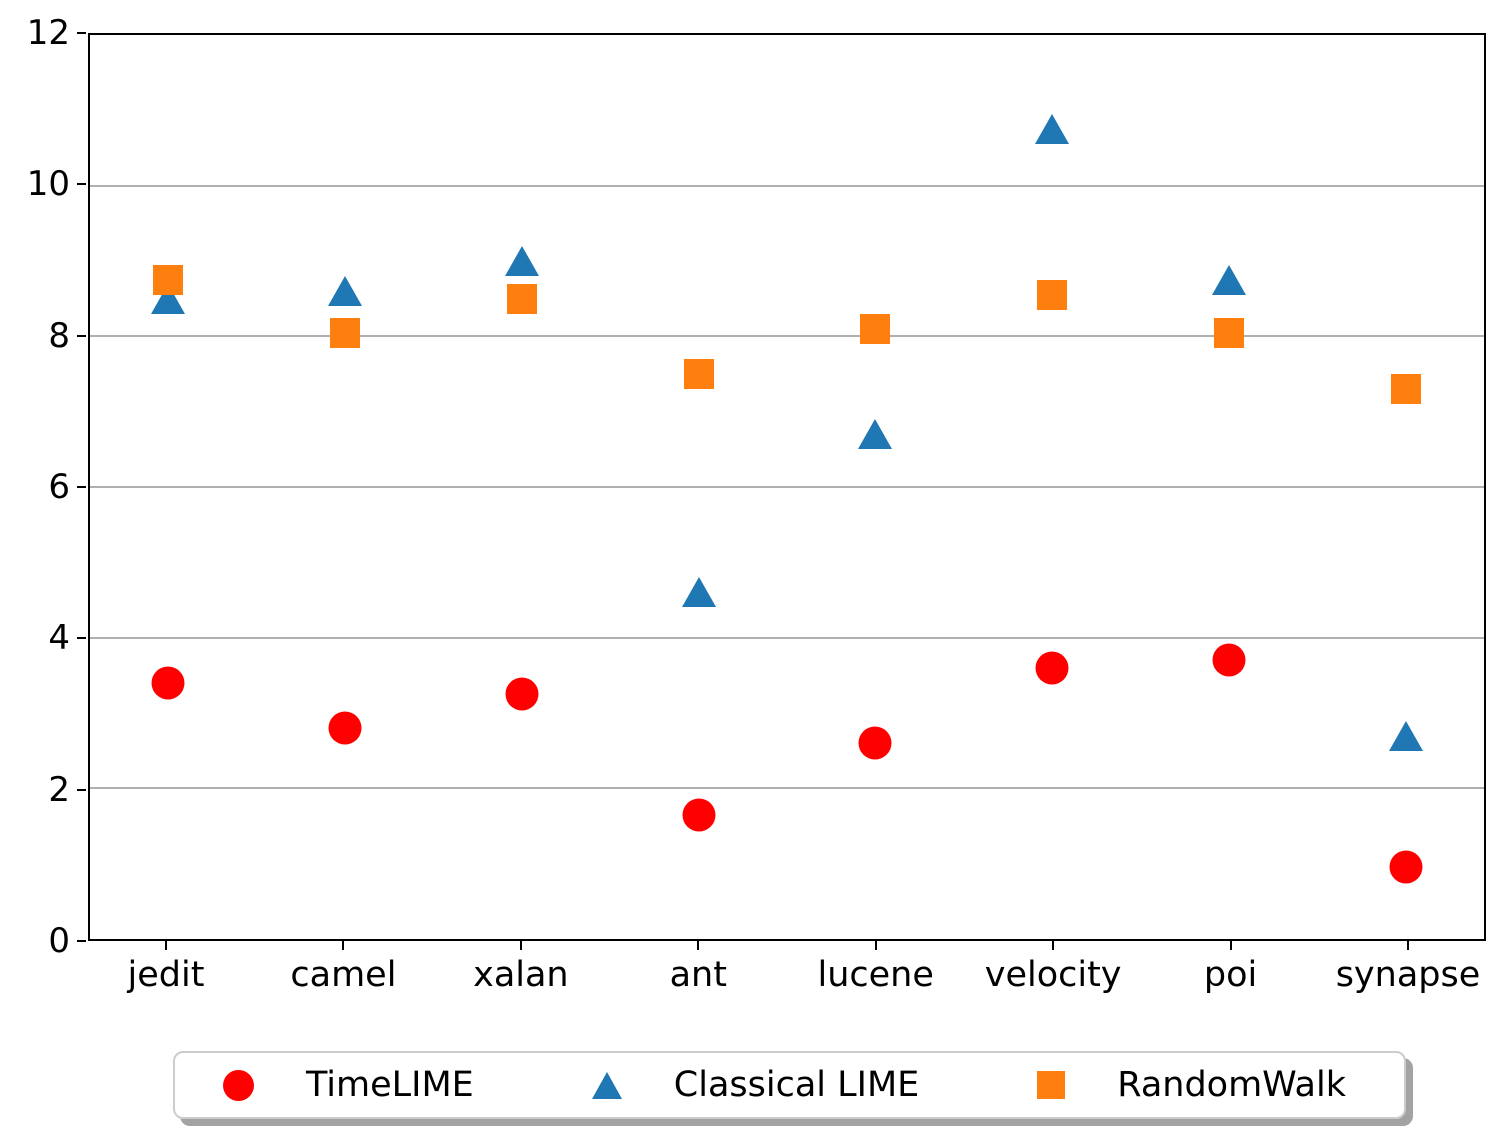  What do you see at coordinates (1052, 668) in the screenshot?
I see `data-point-timelime-velocity` at bounding box center [1052, 668].